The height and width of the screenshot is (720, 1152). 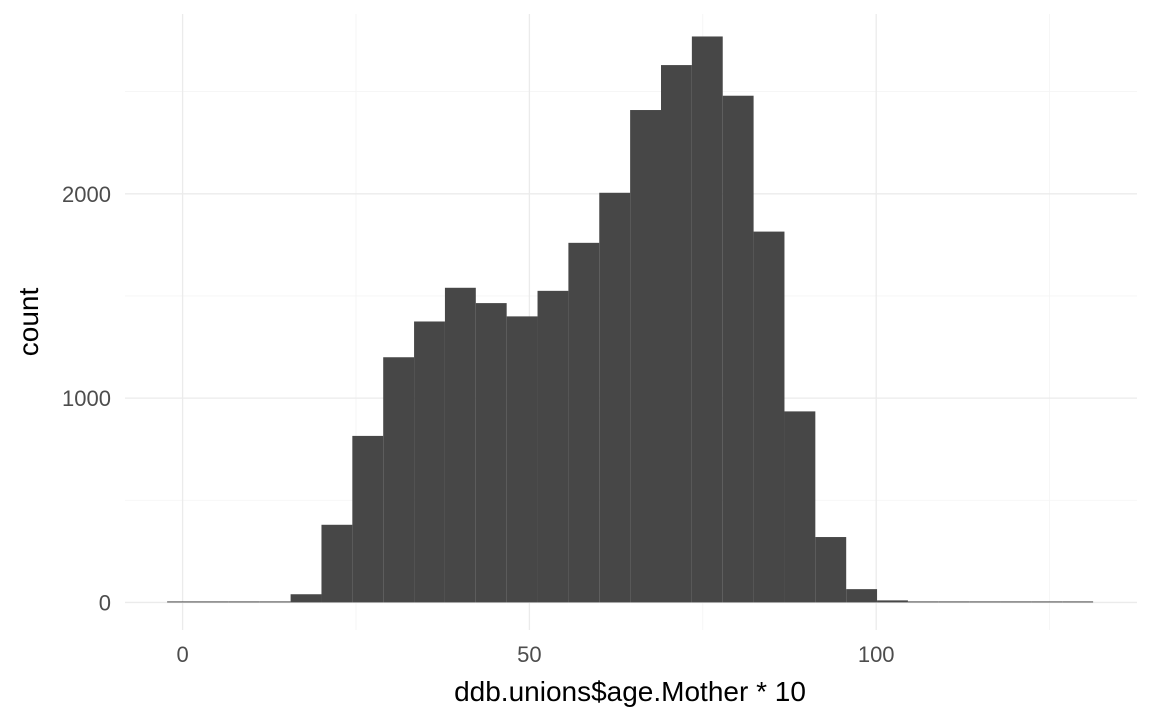 What do you see at coordinates (105, 602) in the screenshot?
I see `y-tick-label: 0` at bounding box center [105, 602].